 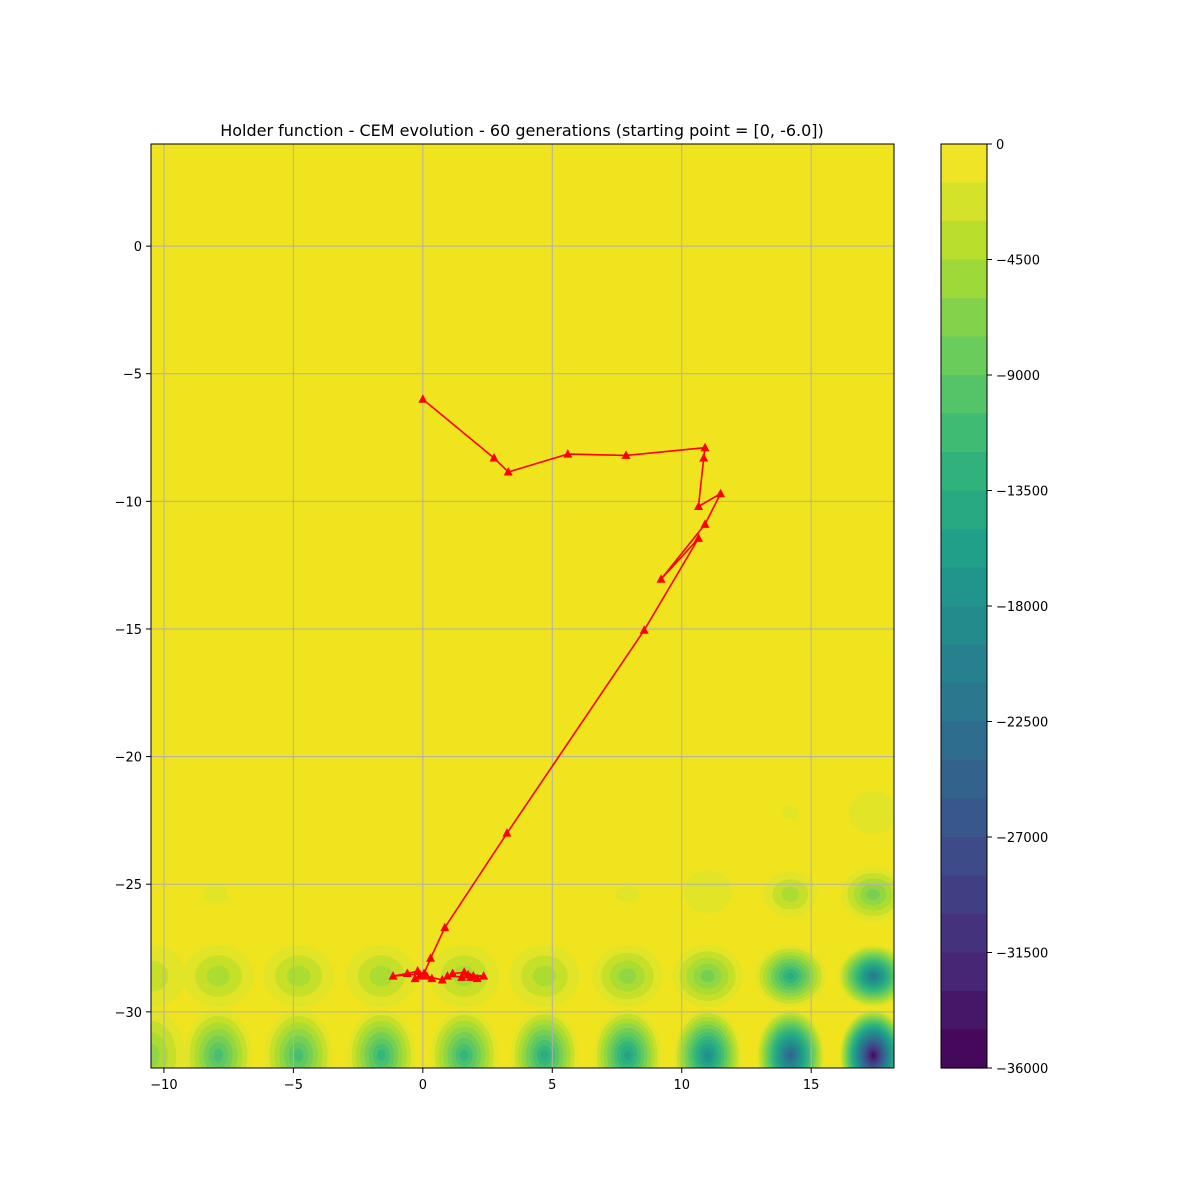 I want to click on y-tick-label: −5, so click(x=132, y=375).